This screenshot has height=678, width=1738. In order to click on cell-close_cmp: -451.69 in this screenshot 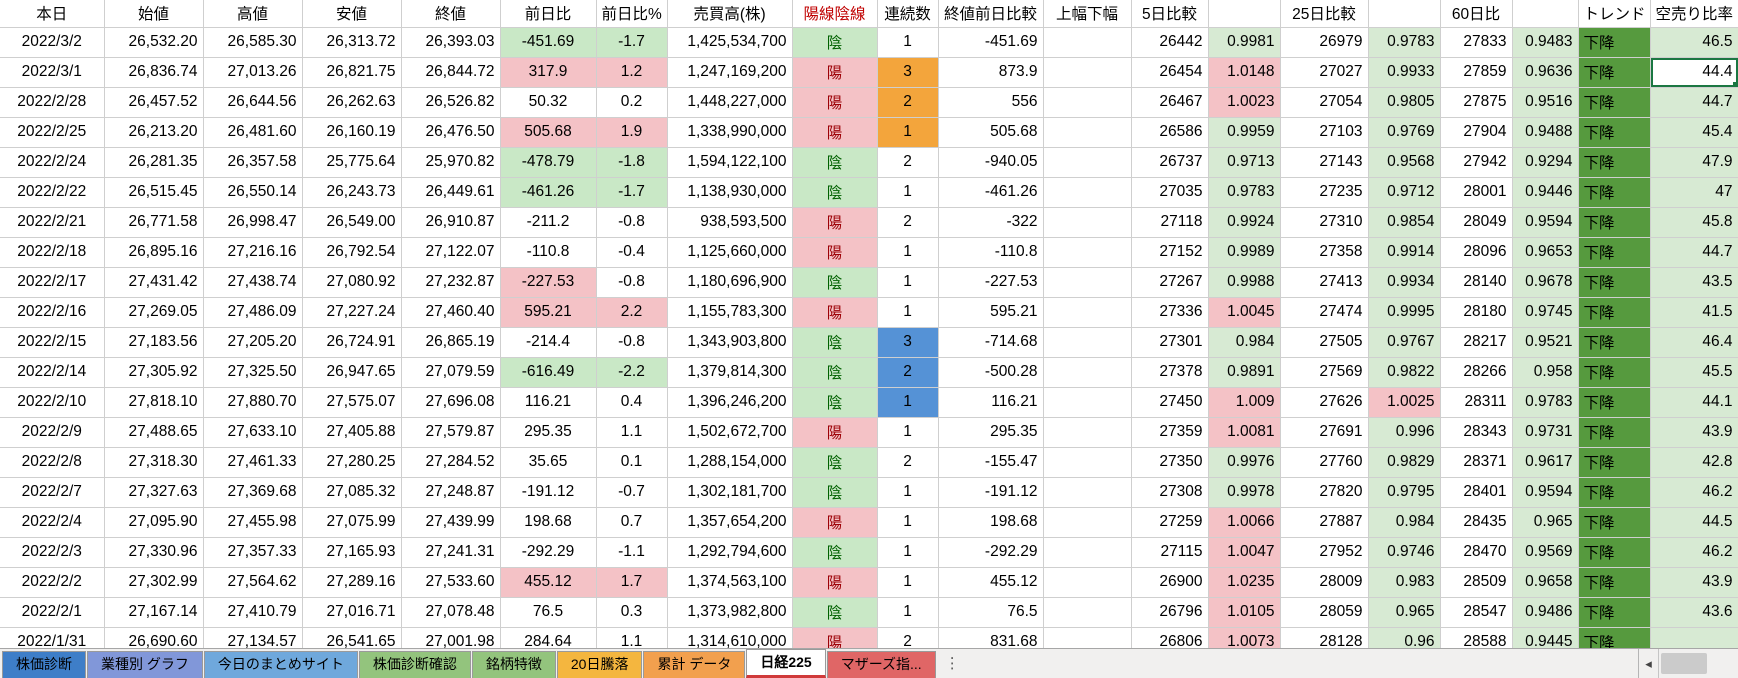, I will do `click(991, 42)`.